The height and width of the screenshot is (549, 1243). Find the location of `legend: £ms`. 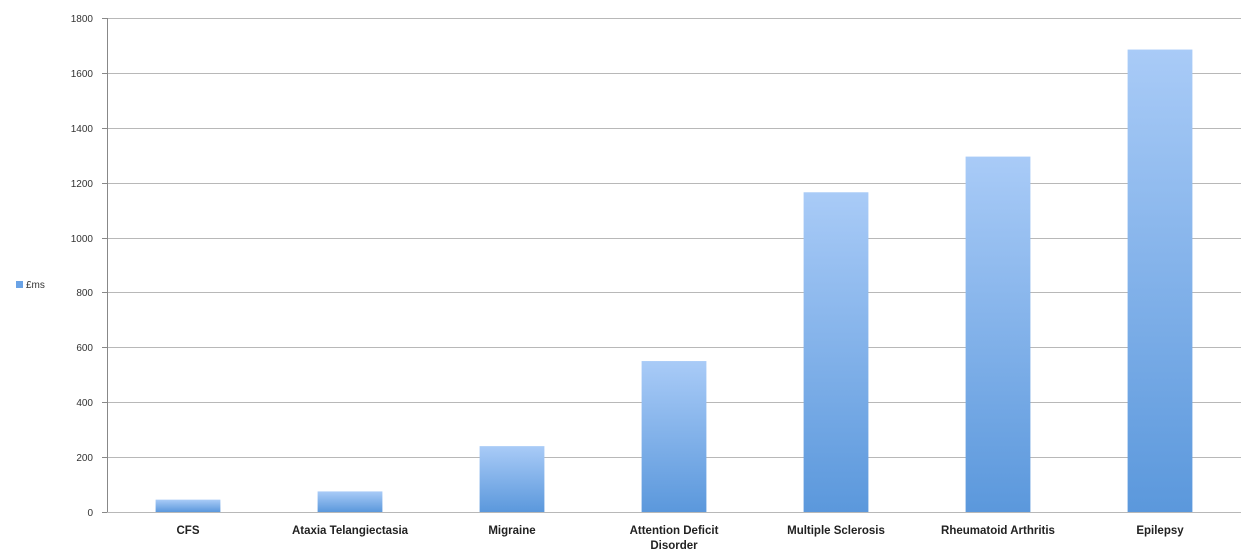

legend: £ms is located at coordinates (30, 285).